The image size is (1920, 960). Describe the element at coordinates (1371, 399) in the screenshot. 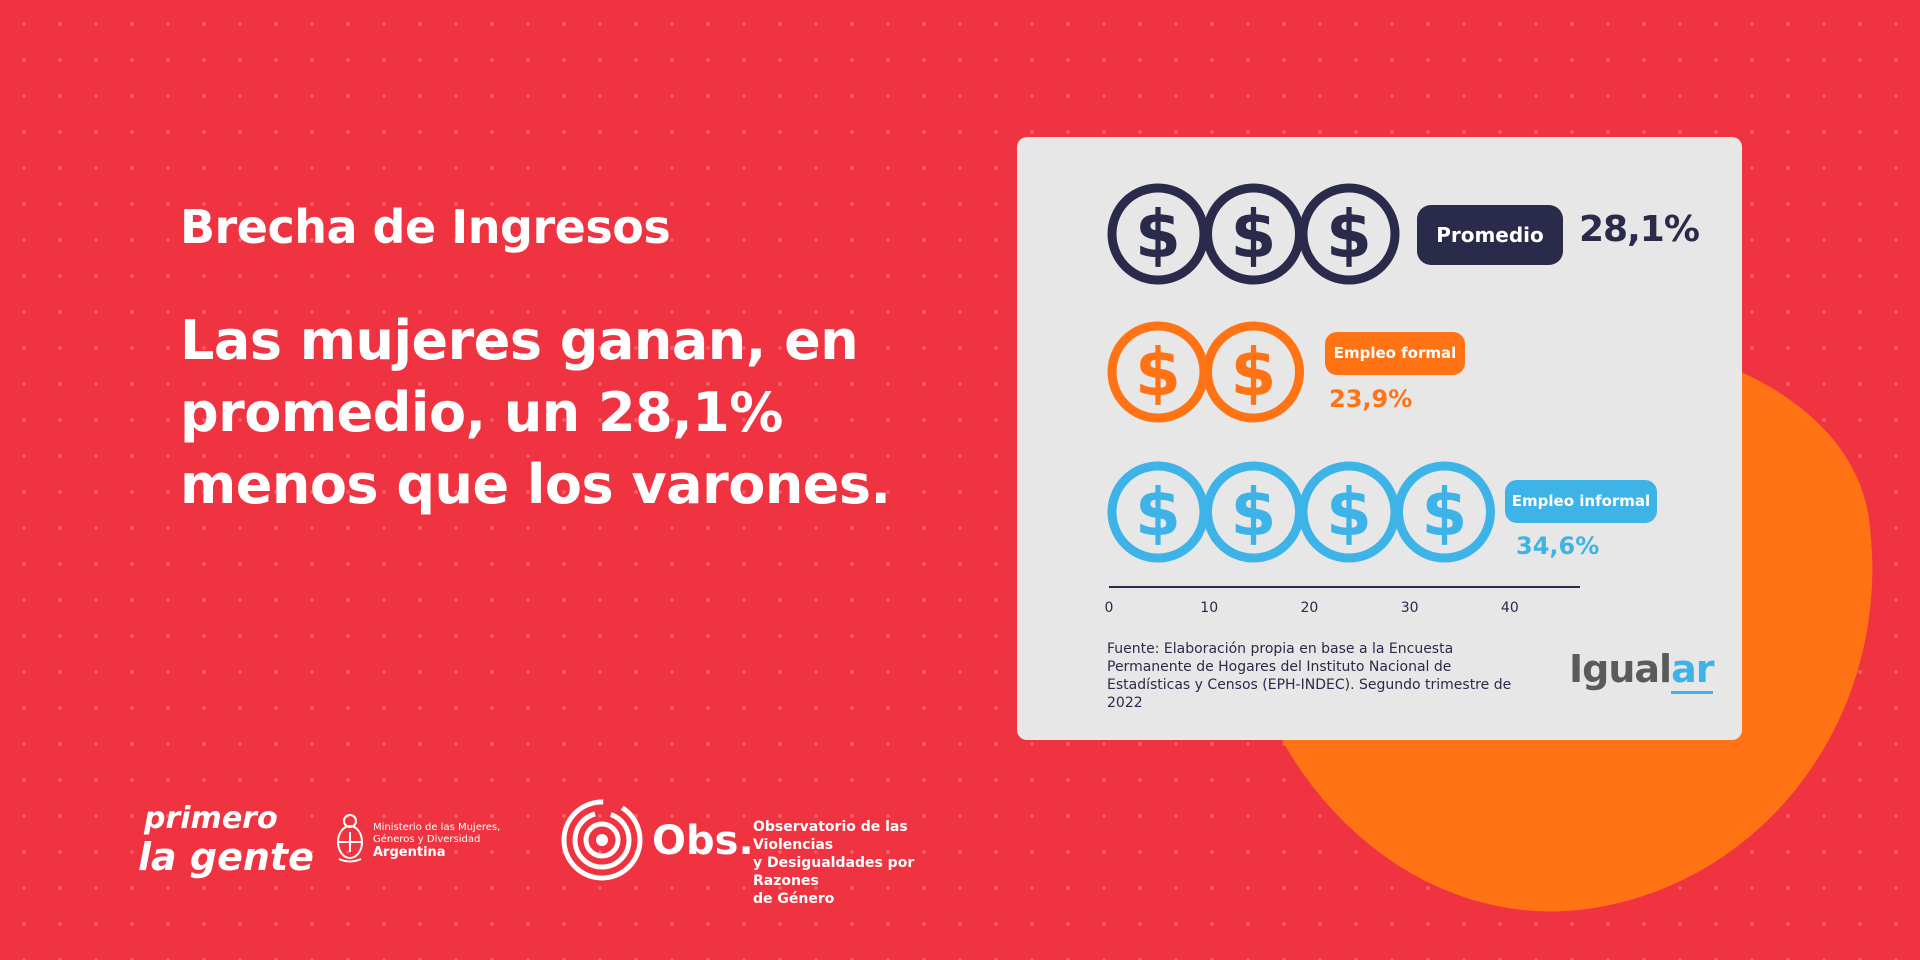

I see `value-empleo-formal: 23,9%` at that location.